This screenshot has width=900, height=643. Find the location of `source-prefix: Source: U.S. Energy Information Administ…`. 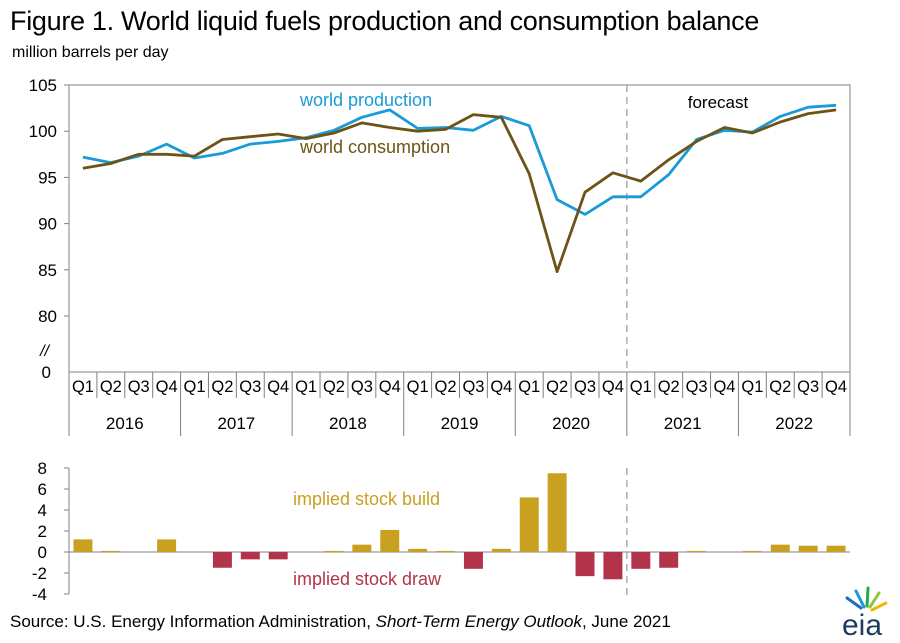

source-prefix: Source: U.S. Energy Information Administ… is located at coordinates (193, 621).